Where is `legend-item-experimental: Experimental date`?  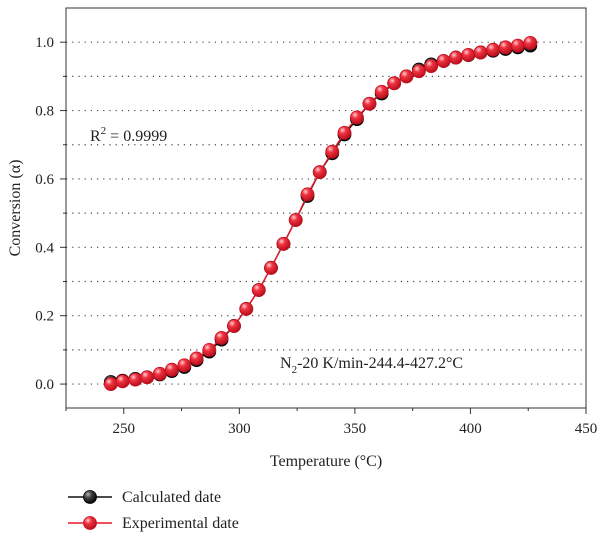
legend-item-experimental: Experimental date is located at coordinates (153, 523).